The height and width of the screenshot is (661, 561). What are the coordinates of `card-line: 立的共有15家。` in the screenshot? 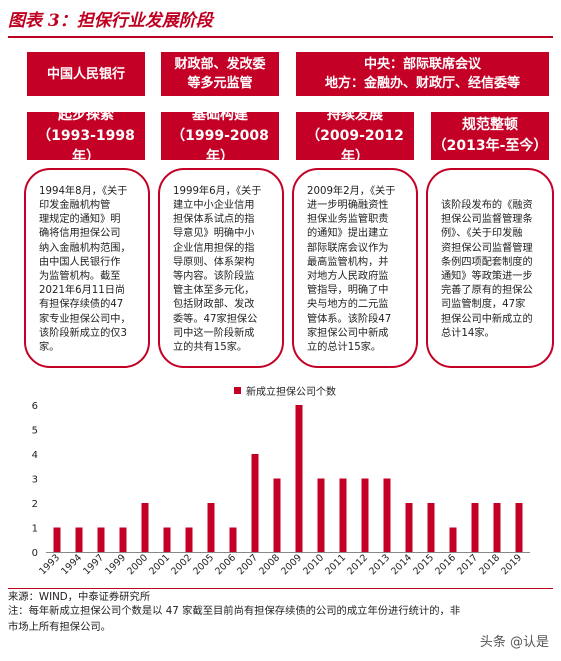 It's located at (210, 348).